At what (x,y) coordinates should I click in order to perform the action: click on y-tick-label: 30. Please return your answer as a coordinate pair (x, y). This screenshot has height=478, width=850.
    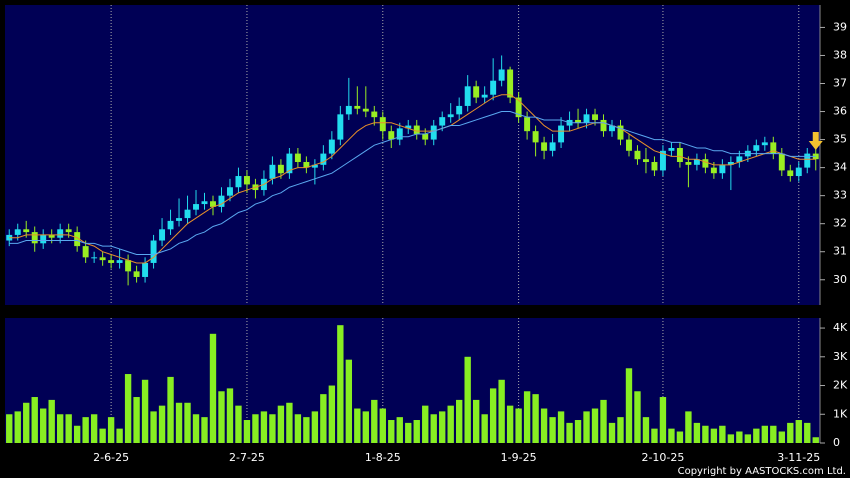
    Looking at the image, I should click on (840, 279).